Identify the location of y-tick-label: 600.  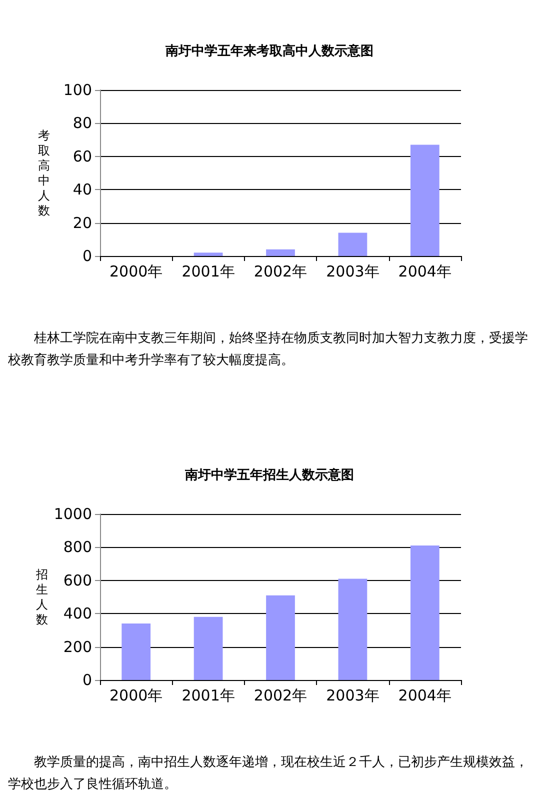
(77, 580).